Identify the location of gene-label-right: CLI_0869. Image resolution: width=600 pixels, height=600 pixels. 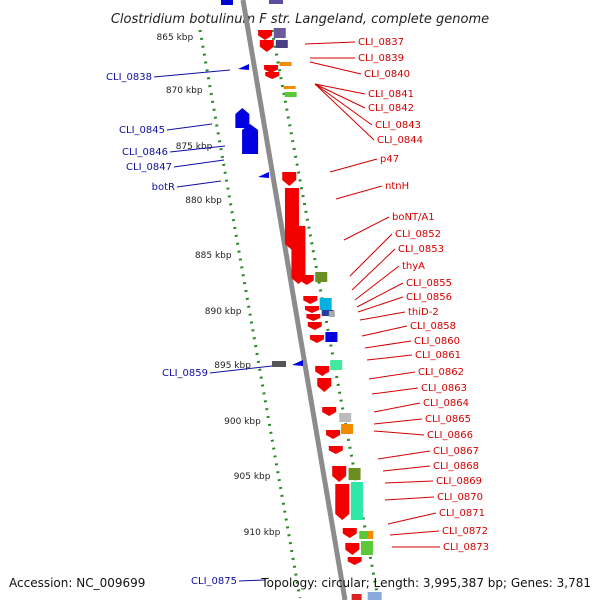
(459, 481).